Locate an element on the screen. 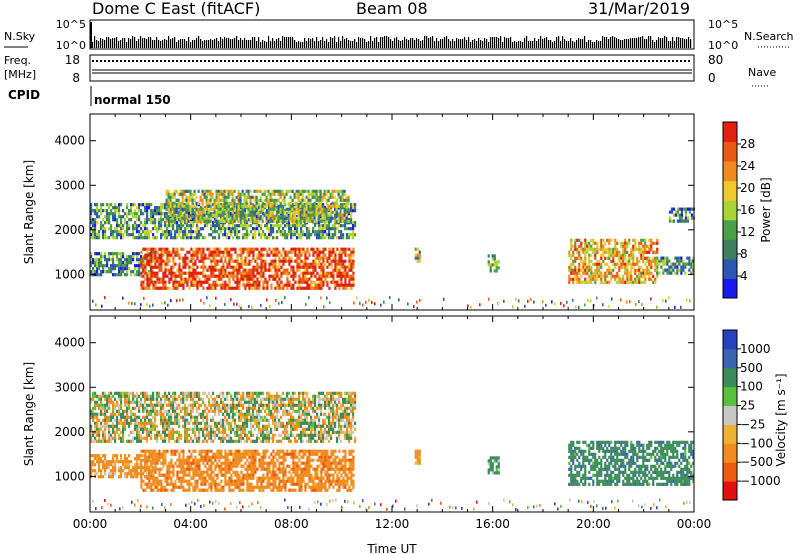 The image size is (800, 554). nsky-tick-top: 10^5 is located at coordinates (71, 24).